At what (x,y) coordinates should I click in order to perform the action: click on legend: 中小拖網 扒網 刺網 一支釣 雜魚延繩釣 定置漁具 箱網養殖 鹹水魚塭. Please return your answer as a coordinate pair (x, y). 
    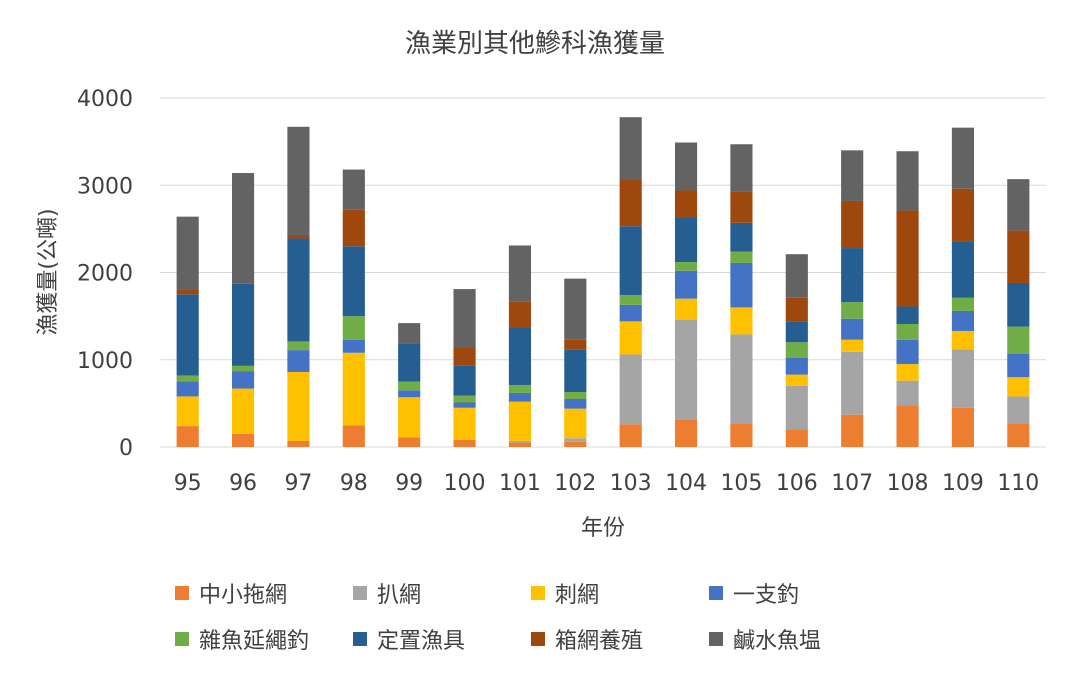
    Looking at the image, I should click on (615, 624).